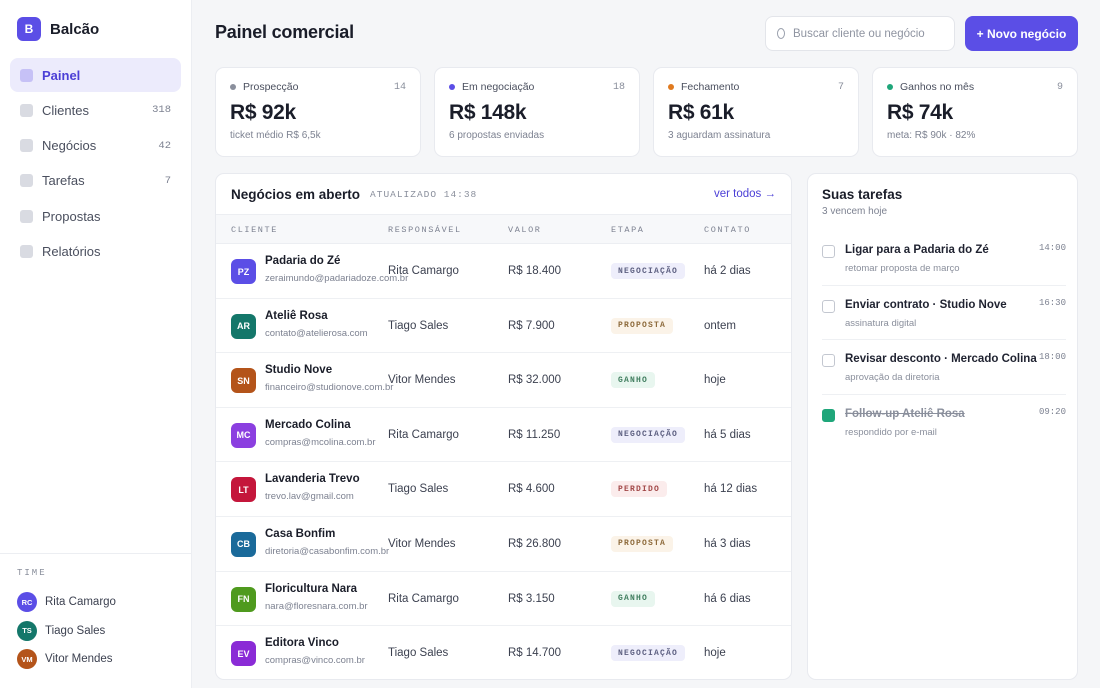  What do you see at coordinates (862, 194) in the screenshot?
I see `tasks-title: Suas tarefas` at bounding box center [862, 194].